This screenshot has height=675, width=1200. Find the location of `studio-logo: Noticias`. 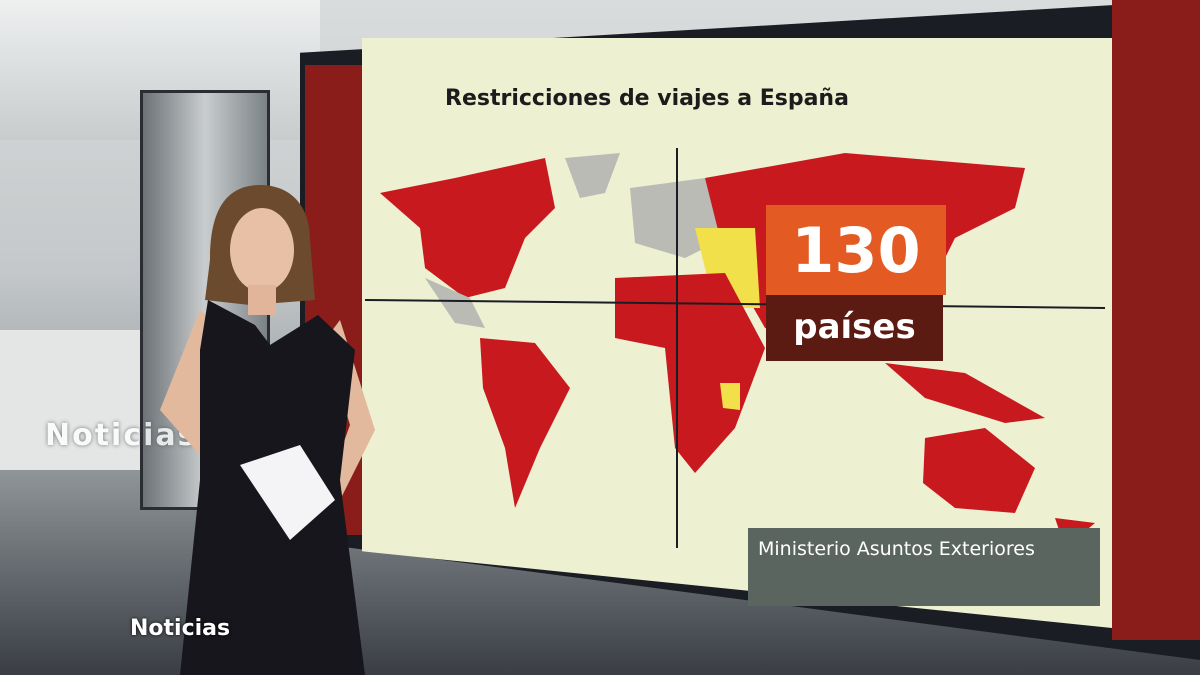

studio-logo: Noticias is located at coordinates (121, 435).